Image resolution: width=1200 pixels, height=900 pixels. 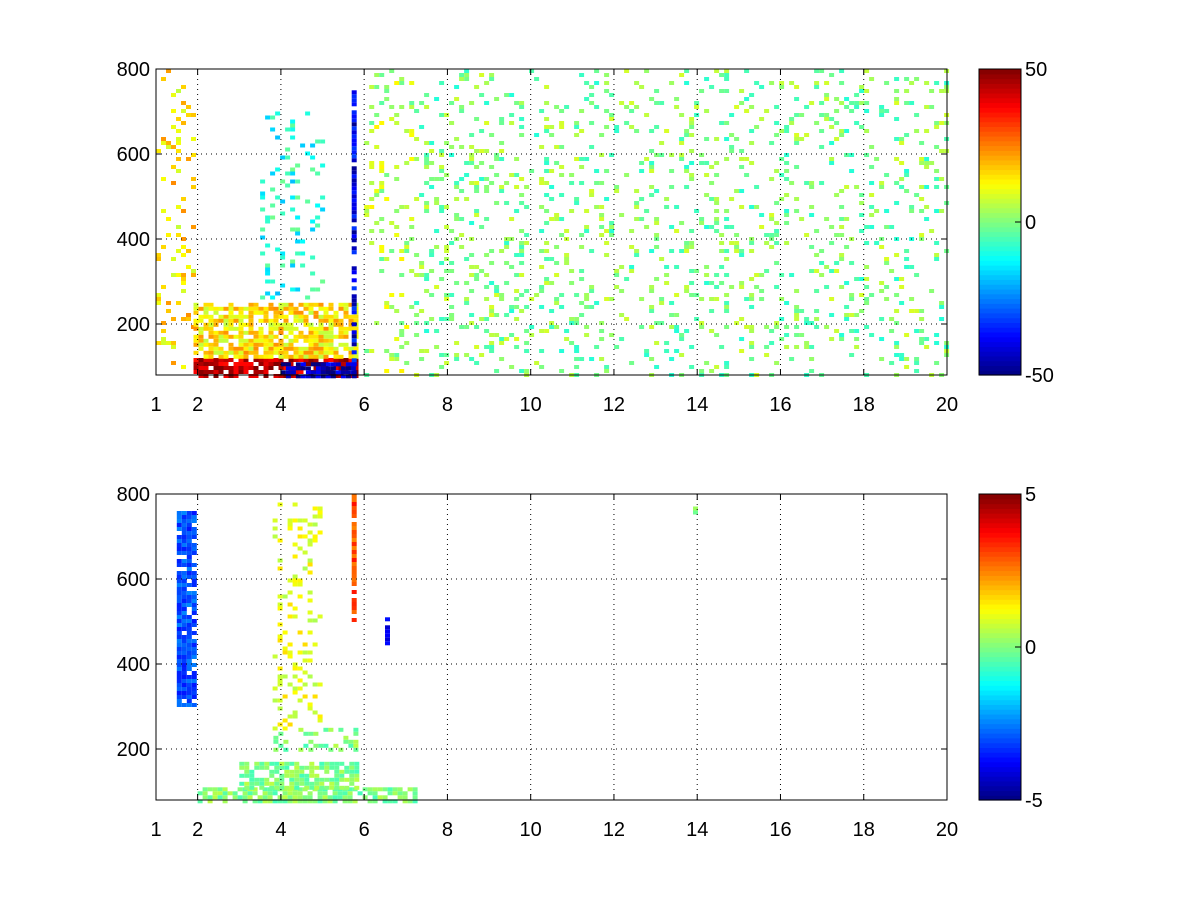 What do you see at coordinates (697, 830) in the screenshot?
I see `x-tick-label: 14` at bounding box center [697, 830].